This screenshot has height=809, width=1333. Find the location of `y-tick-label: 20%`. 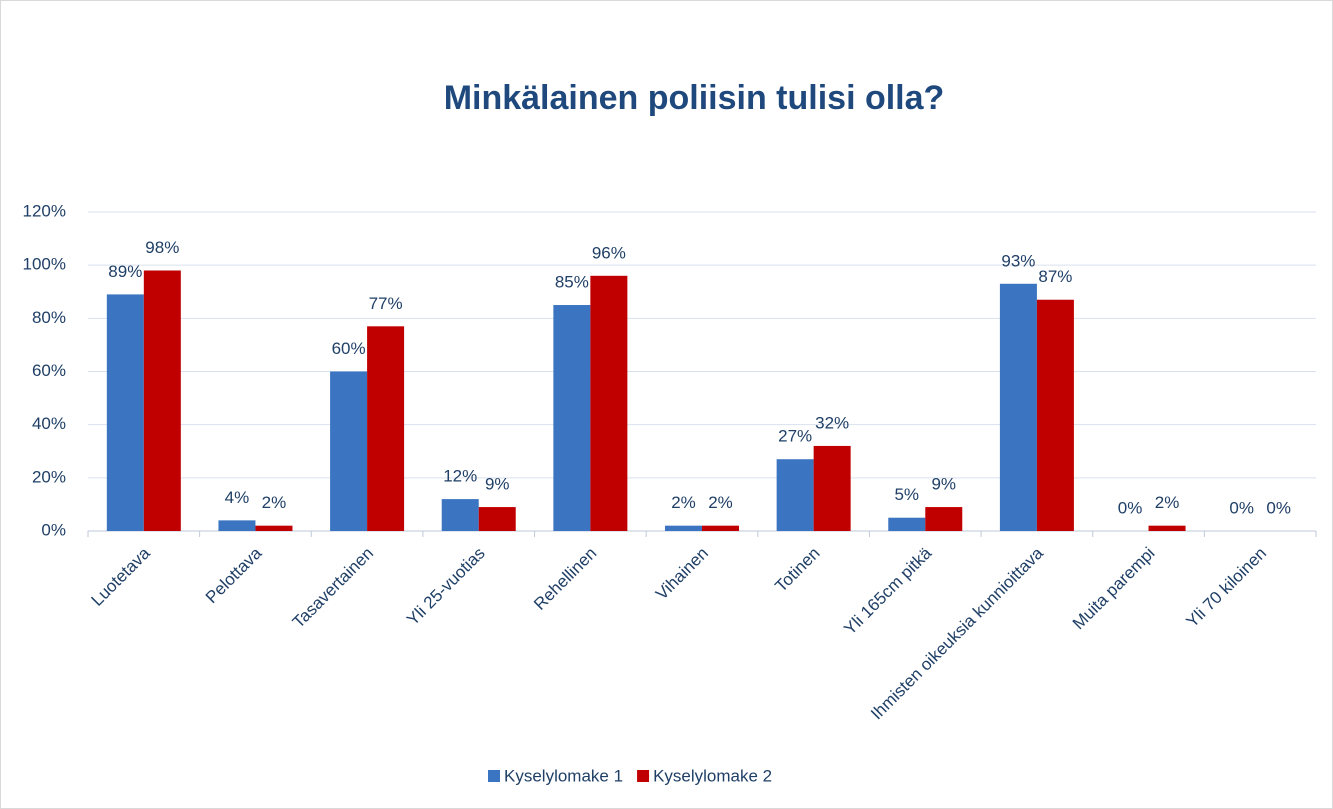

y-tick-label: 20% is located at coordinates (49, 476).